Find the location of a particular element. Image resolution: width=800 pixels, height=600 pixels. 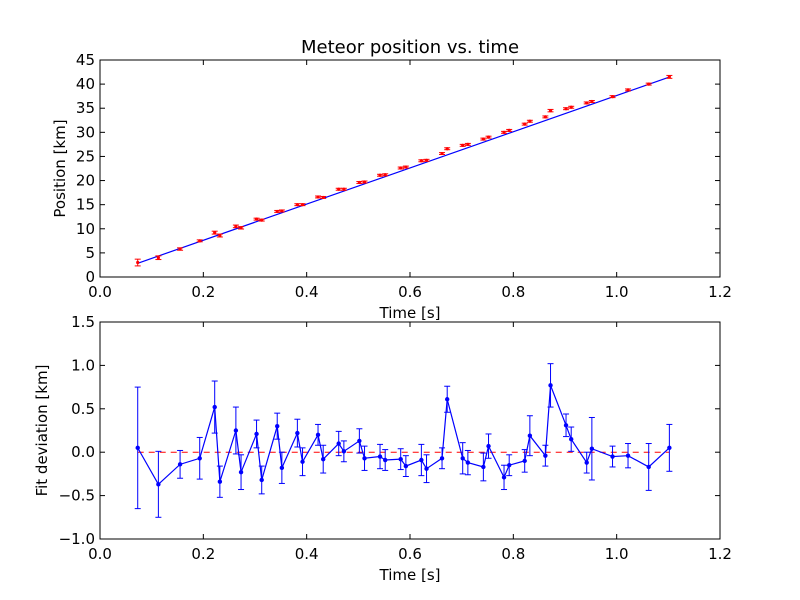

position-y-tick-label: 25 is located at coordinates (85, 156).